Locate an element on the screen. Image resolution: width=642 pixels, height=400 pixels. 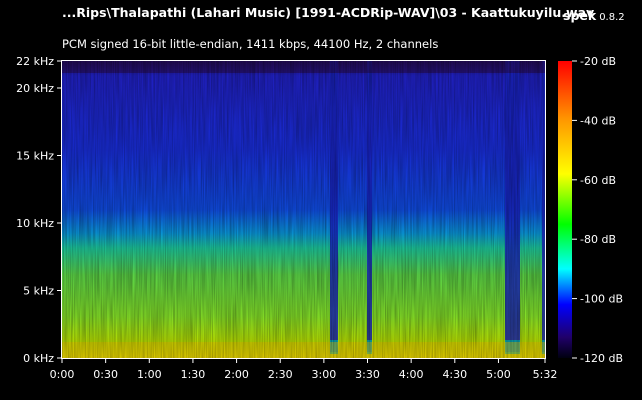
app-version: 0.8.2 is located at coordinates (612, 17).